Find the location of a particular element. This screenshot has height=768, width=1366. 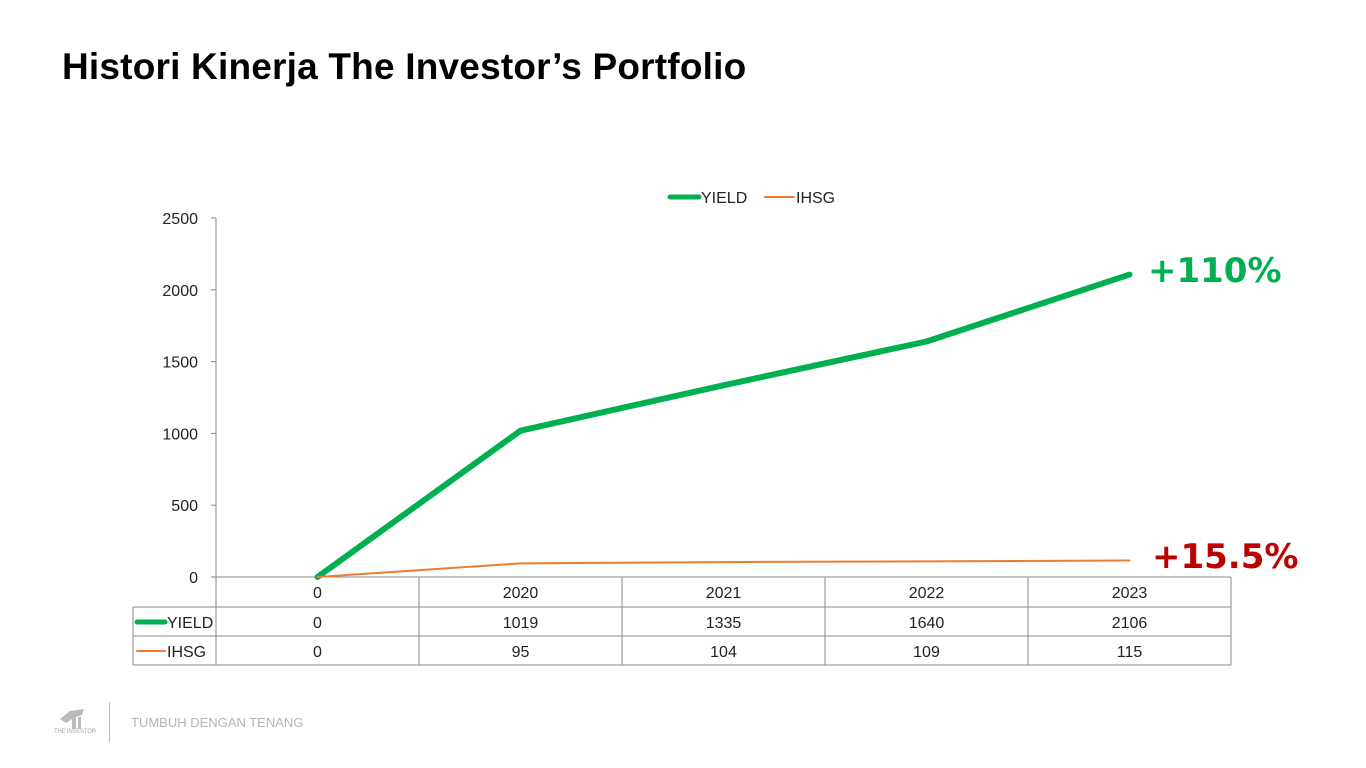

x-category-label: 0 is located at coordinates (317, 593).